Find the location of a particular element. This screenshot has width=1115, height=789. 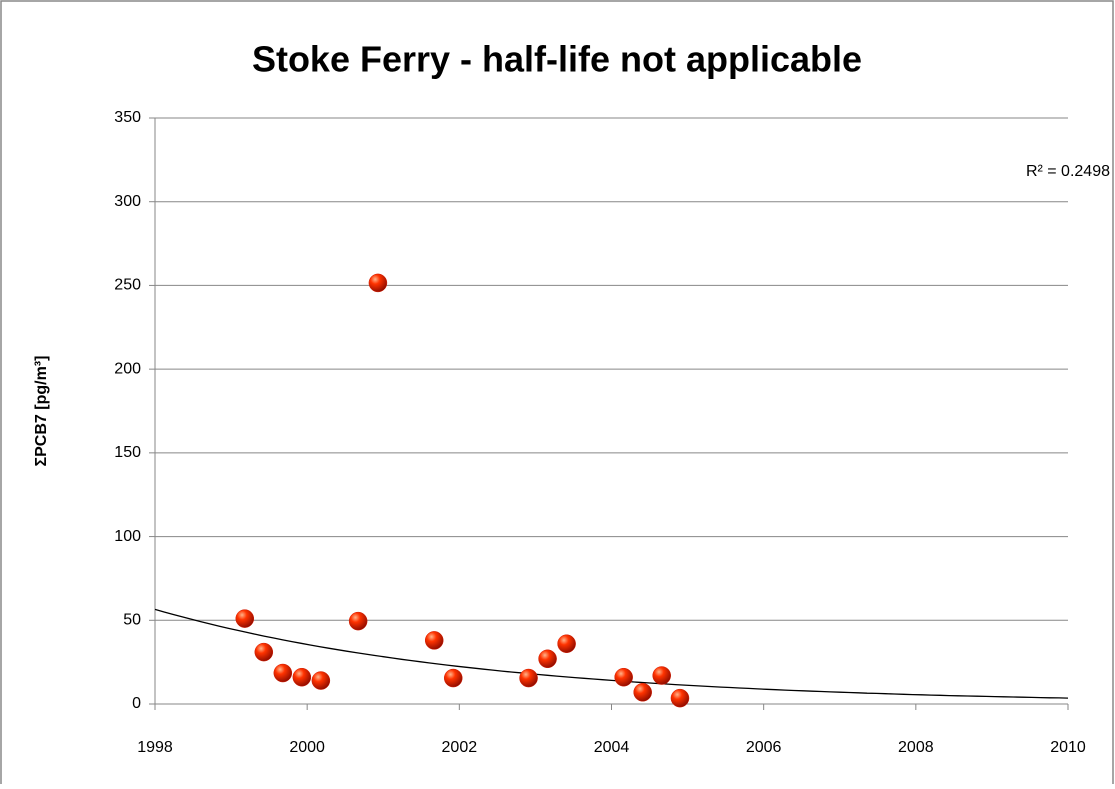

y-tick-label: 350 is located at coordinates (127, 117).